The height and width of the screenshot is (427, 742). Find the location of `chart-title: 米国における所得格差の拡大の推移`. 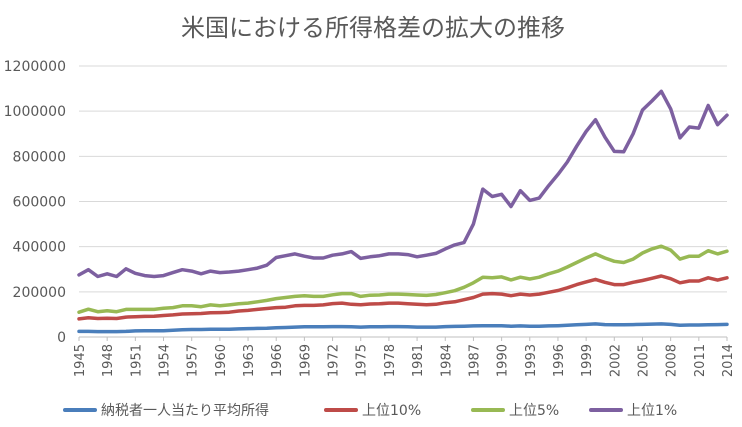

chart-title: 米国における所得格差の拡大の推移 is located at coordinates (373, 28).